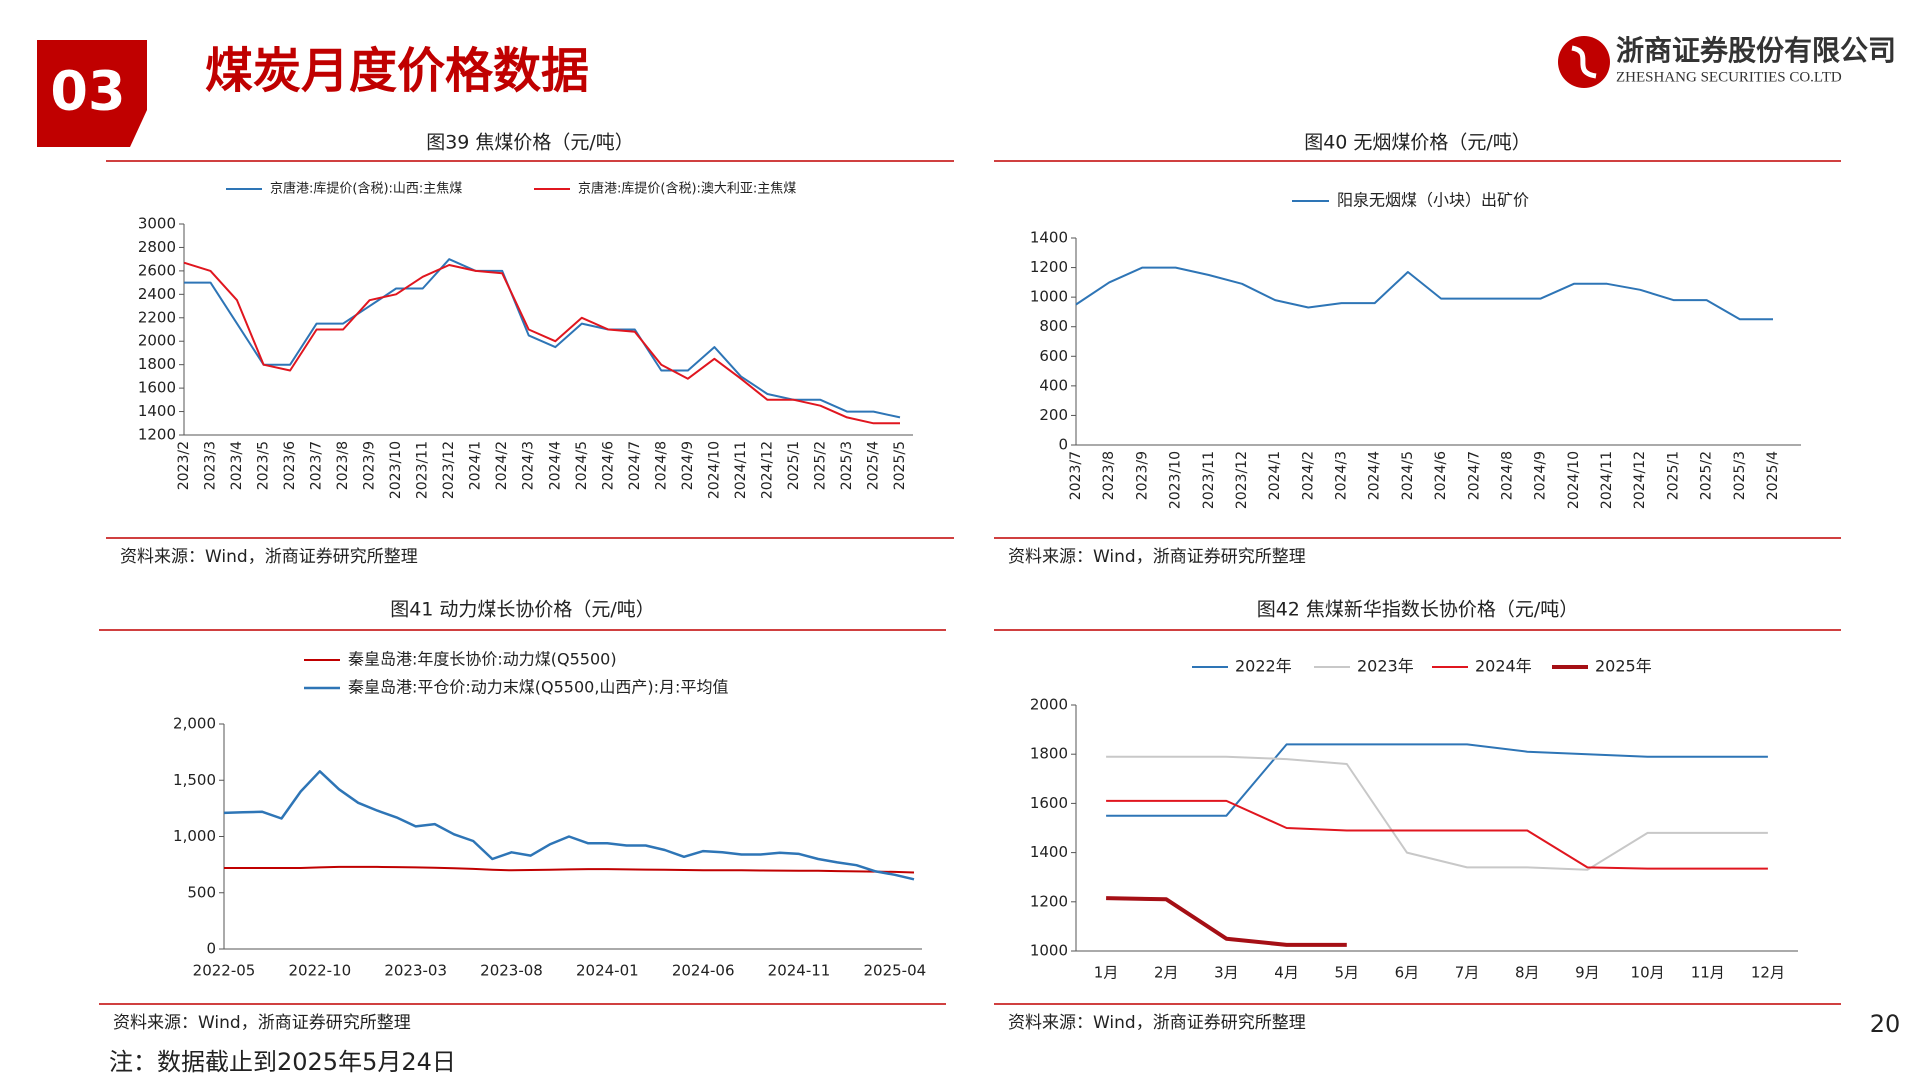 This screenshot has width=1920, height=1080. I want to click on x-tick-label: 2023/12, so click(449, 470).